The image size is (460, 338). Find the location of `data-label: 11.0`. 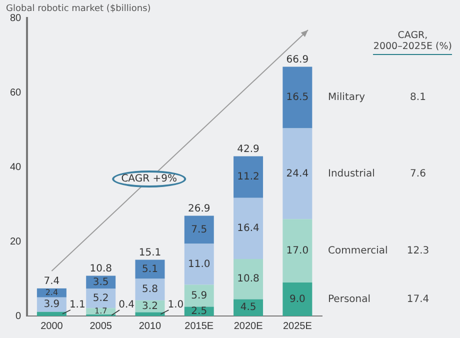

data-label: 11.0 is located at coordinates (199, 264).